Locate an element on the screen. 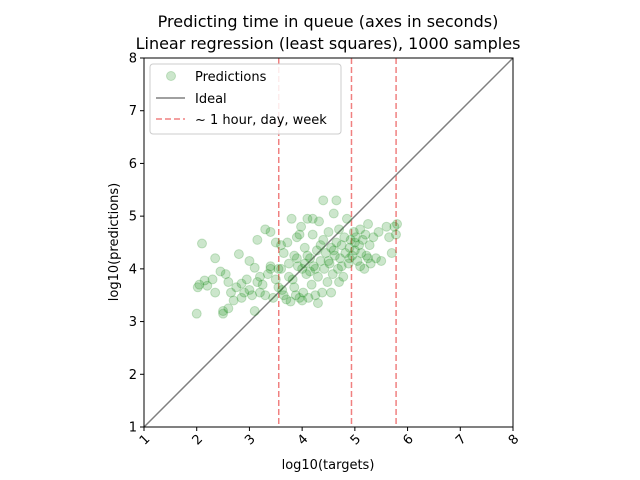 The height and width of the screenshot is (480, 640). x-tick-label: 7 is located at coordinates (461, 440).